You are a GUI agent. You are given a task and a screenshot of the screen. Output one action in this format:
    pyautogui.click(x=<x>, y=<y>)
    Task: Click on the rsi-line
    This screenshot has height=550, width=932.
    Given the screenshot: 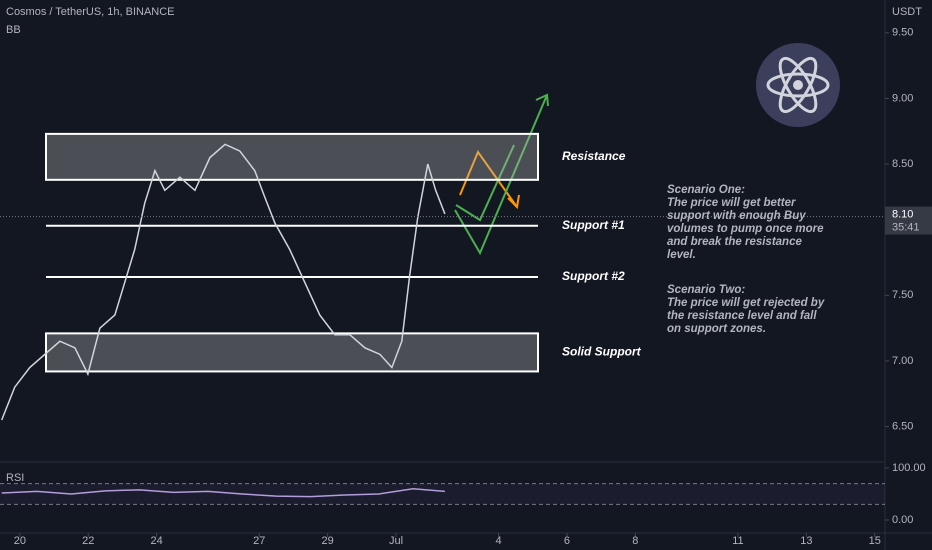 What is the action you would take?
    pyautogui.click(x=223, y=493)
    